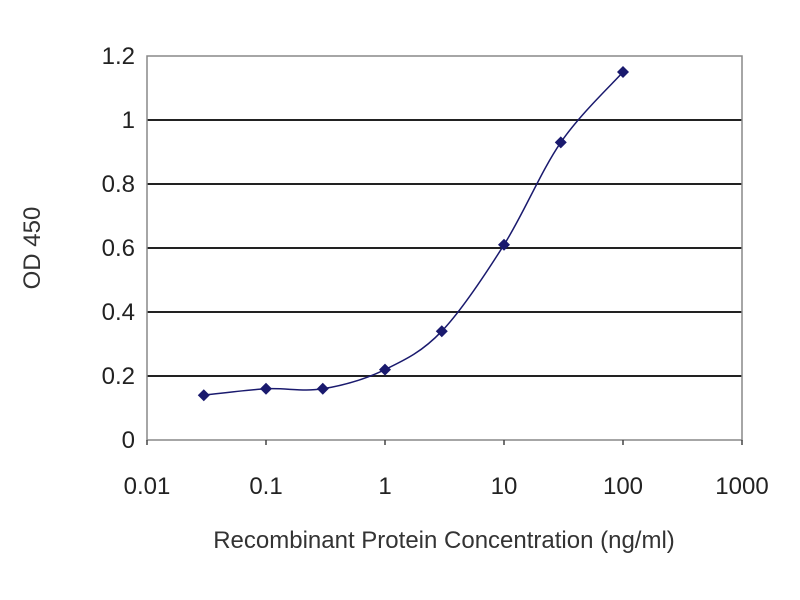 This screenshot has height=600, width=800. Describe the element at coordinates (147, 486) in the screenshot. I see `x-tick-label: 0.01` at that location.